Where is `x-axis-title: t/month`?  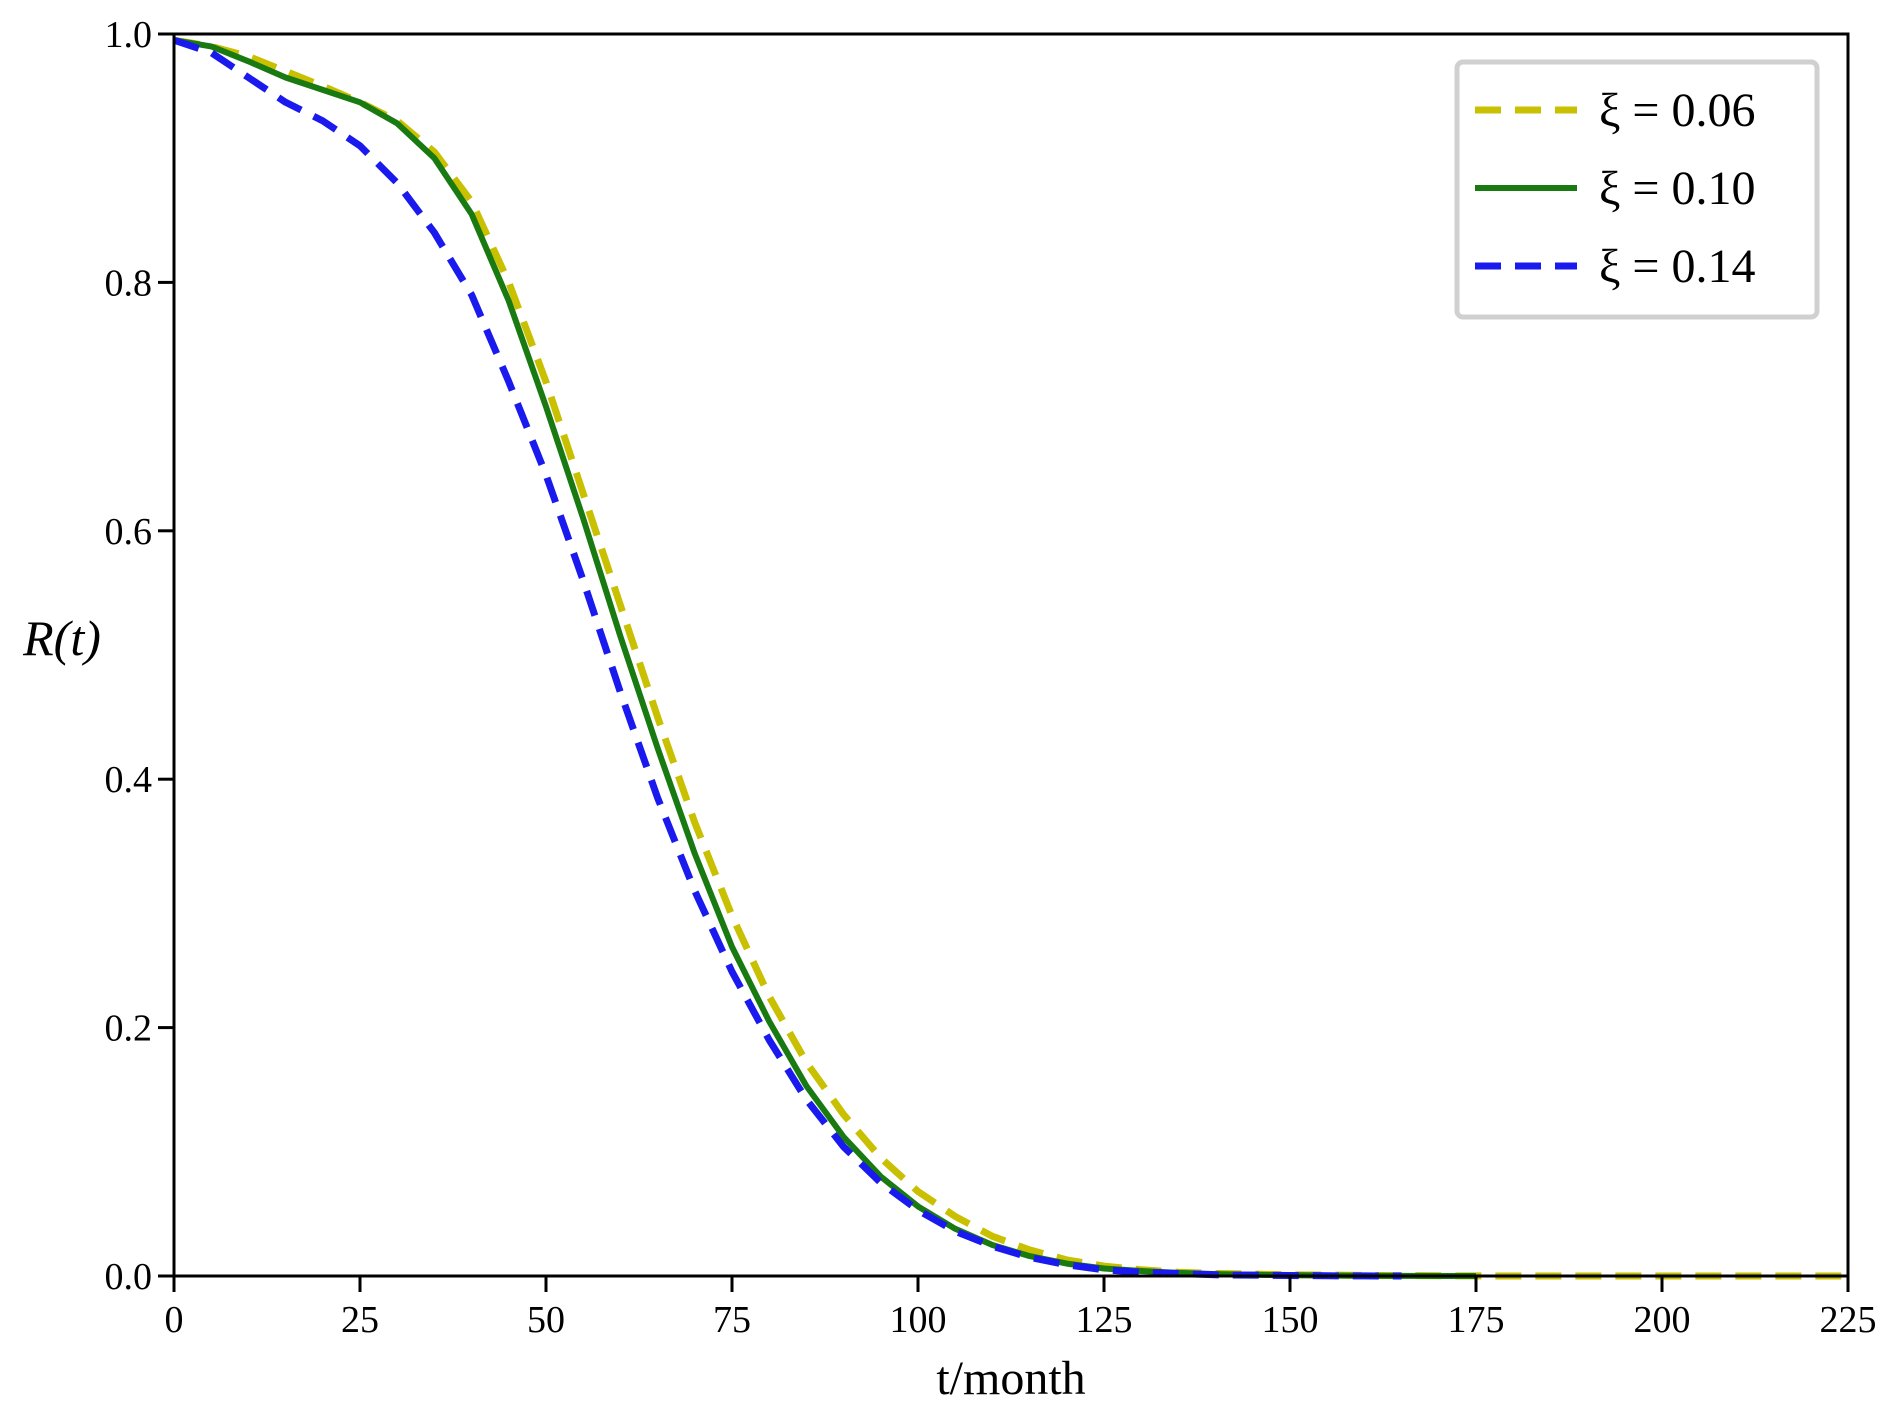 x-axis-title: t/month is located at coordinates (1010, 1378).